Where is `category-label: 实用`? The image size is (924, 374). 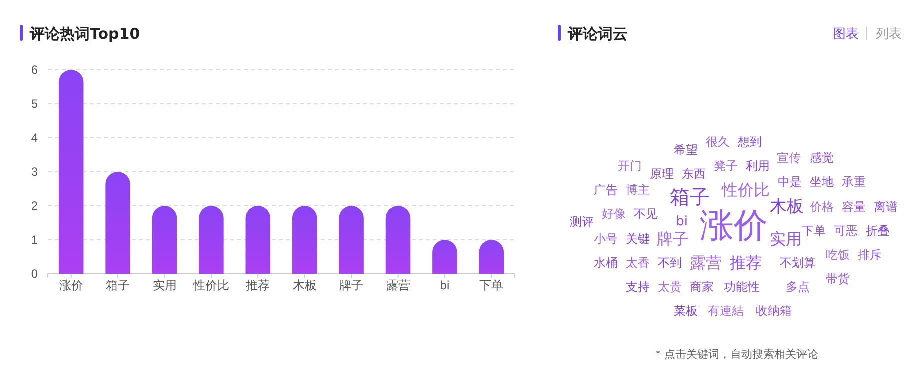 category-label: 实用 is located at coordinates (786, 239).